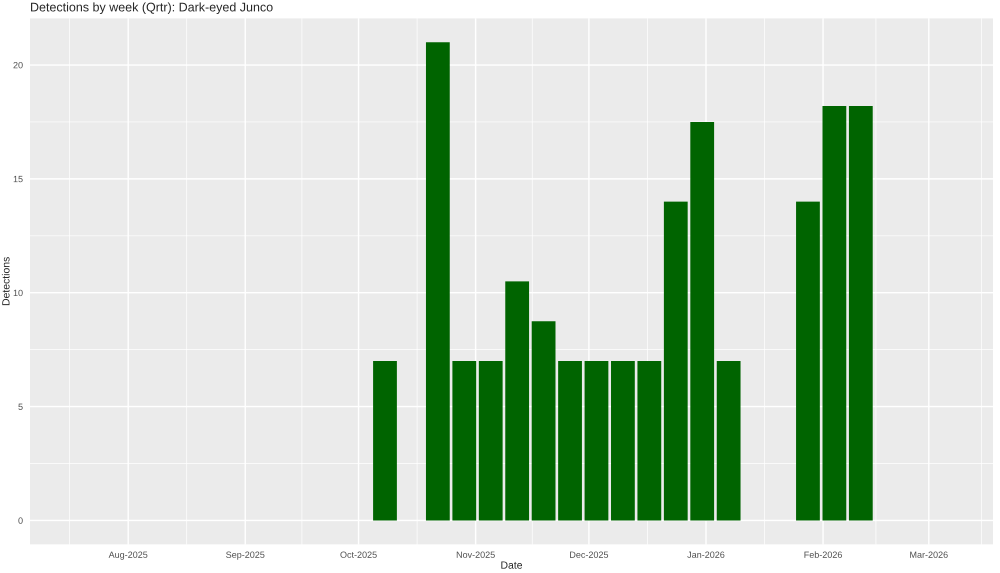 Image resolution: width=1000 pixels, height=573 pixels. I want to click on chart-title: Detections by week (Qrtr): Dark-eyed Junco, so click(152, 8).